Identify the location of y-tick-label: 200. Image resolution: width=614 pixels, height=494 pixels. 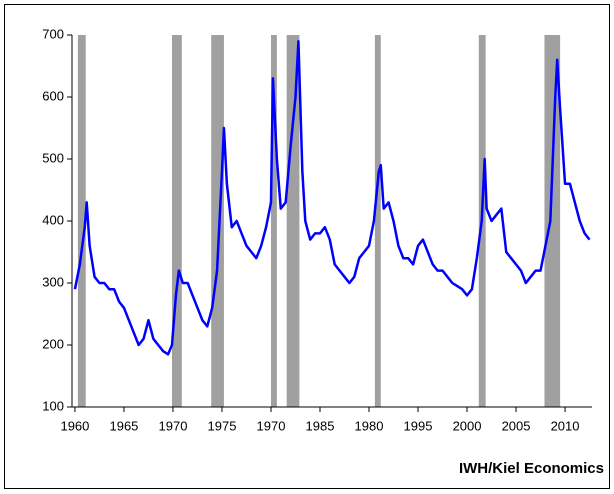
(53, 343).